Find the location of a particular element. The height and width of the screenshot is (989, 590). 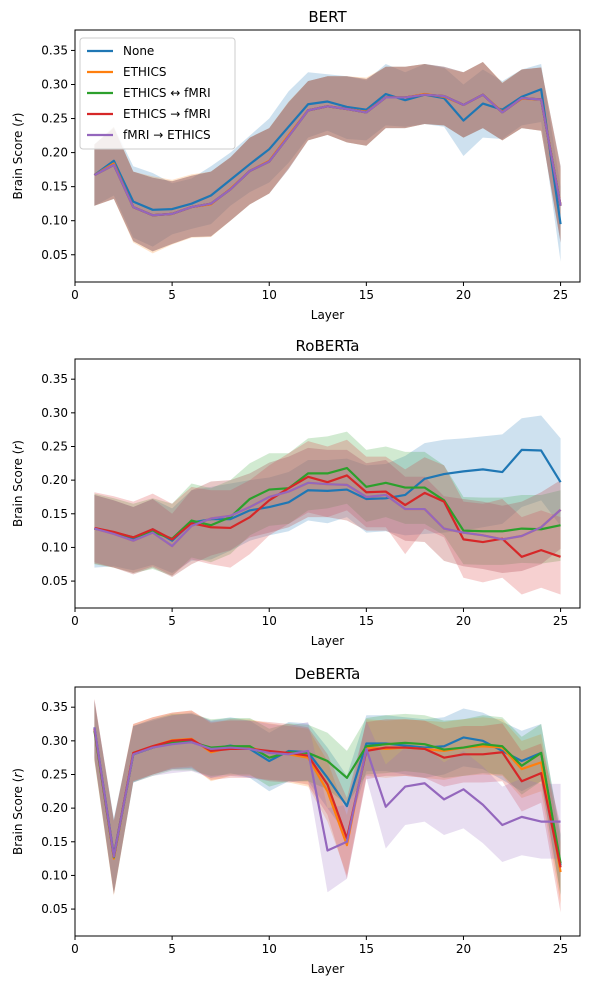

band-none is located at coordinates (327, 494).